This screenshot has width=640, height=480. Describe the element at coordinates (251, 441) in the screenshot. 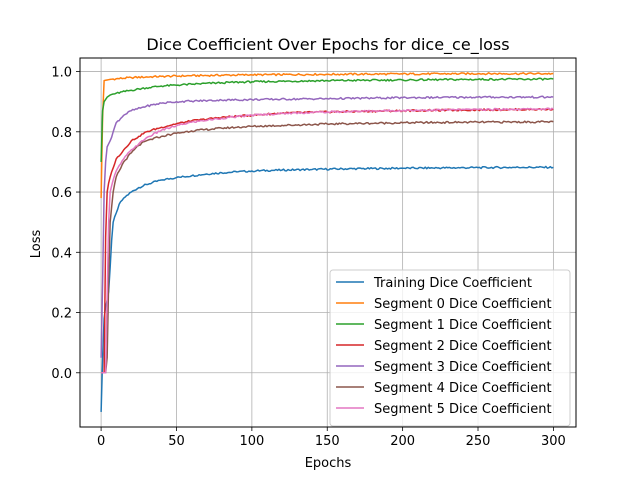

I see `x-tick-label: 100` at that location.